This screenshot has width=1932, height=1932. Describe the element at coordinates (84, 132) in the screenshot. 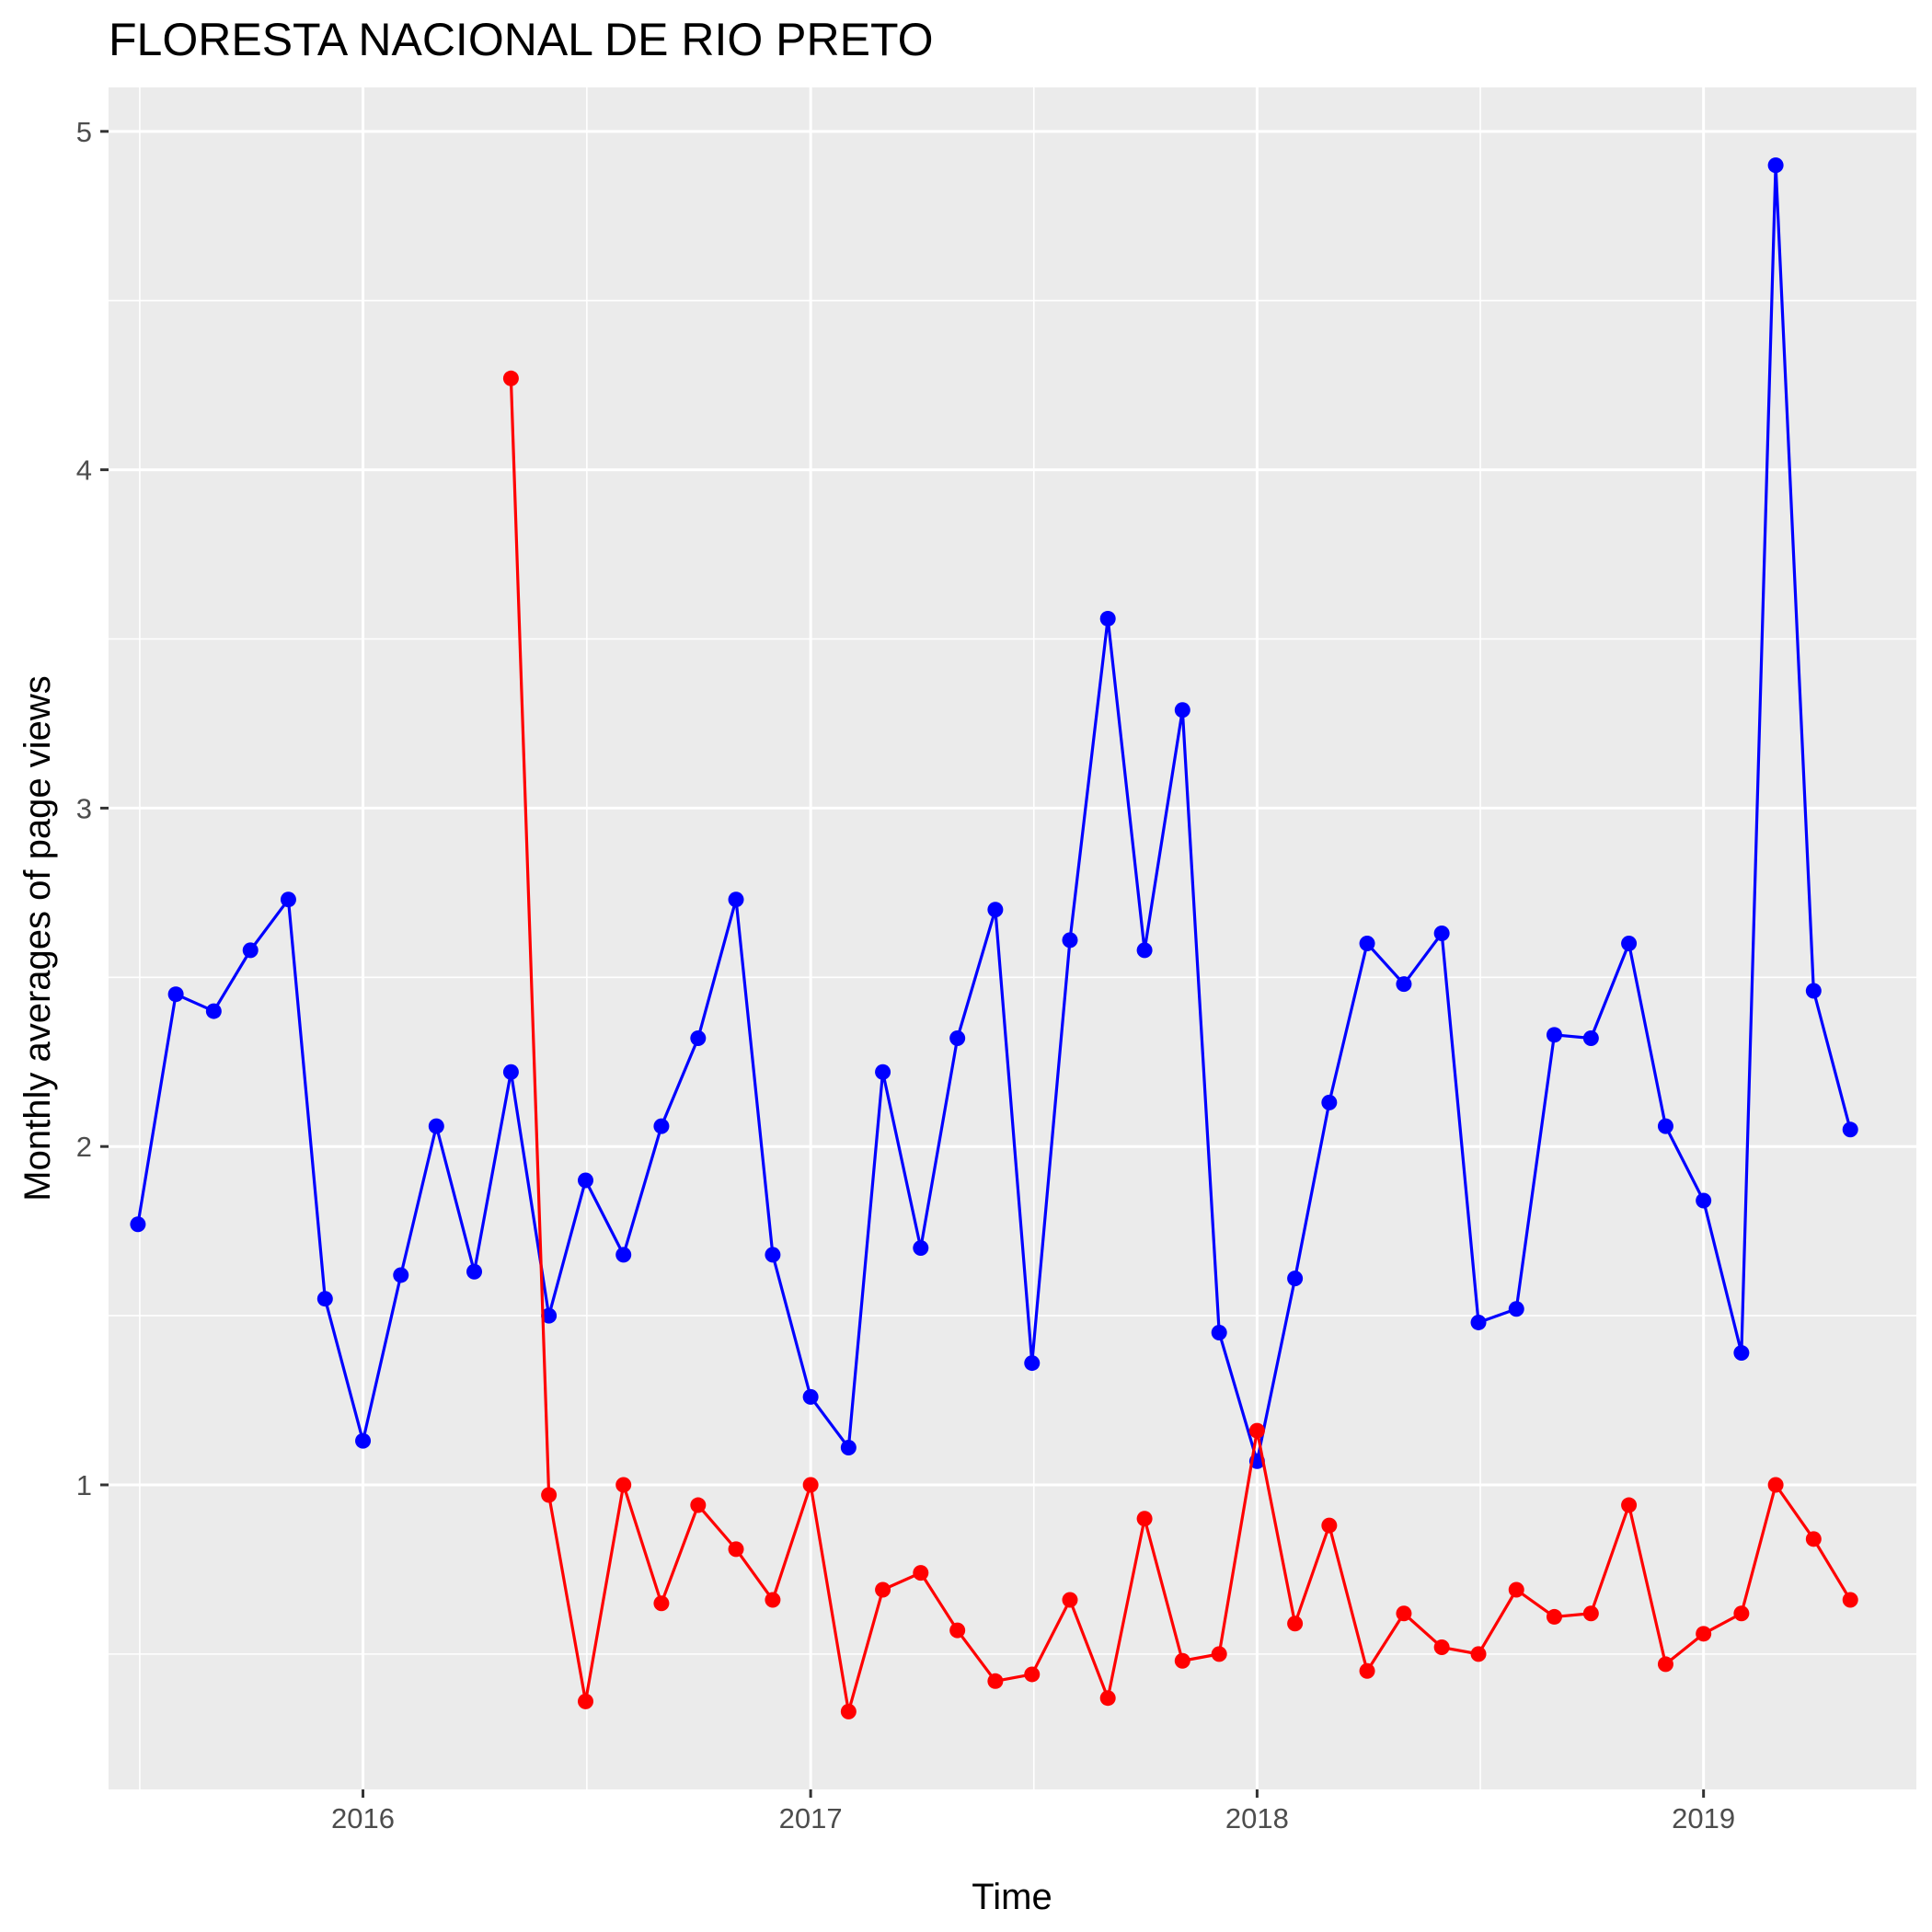

I see `y-tick-label: 5` at that location.